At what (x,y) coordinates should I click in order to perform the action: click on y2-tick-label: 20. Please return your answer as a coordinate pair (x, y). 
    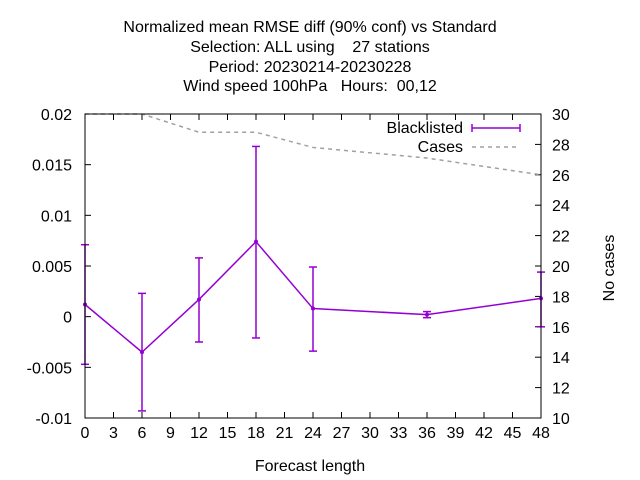
    Looking at the image, I should click on (561, 267).